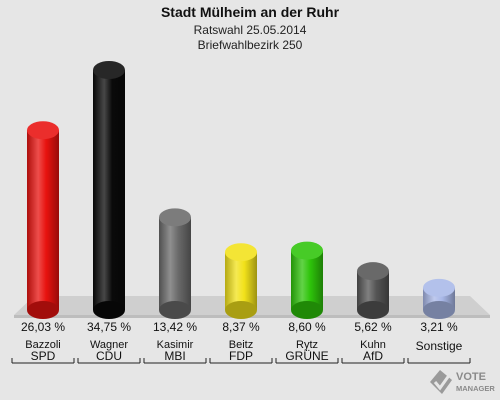 This screenshot has height=400, width=500. I want to click on value-label: 8,60 %, so click(307, 327).